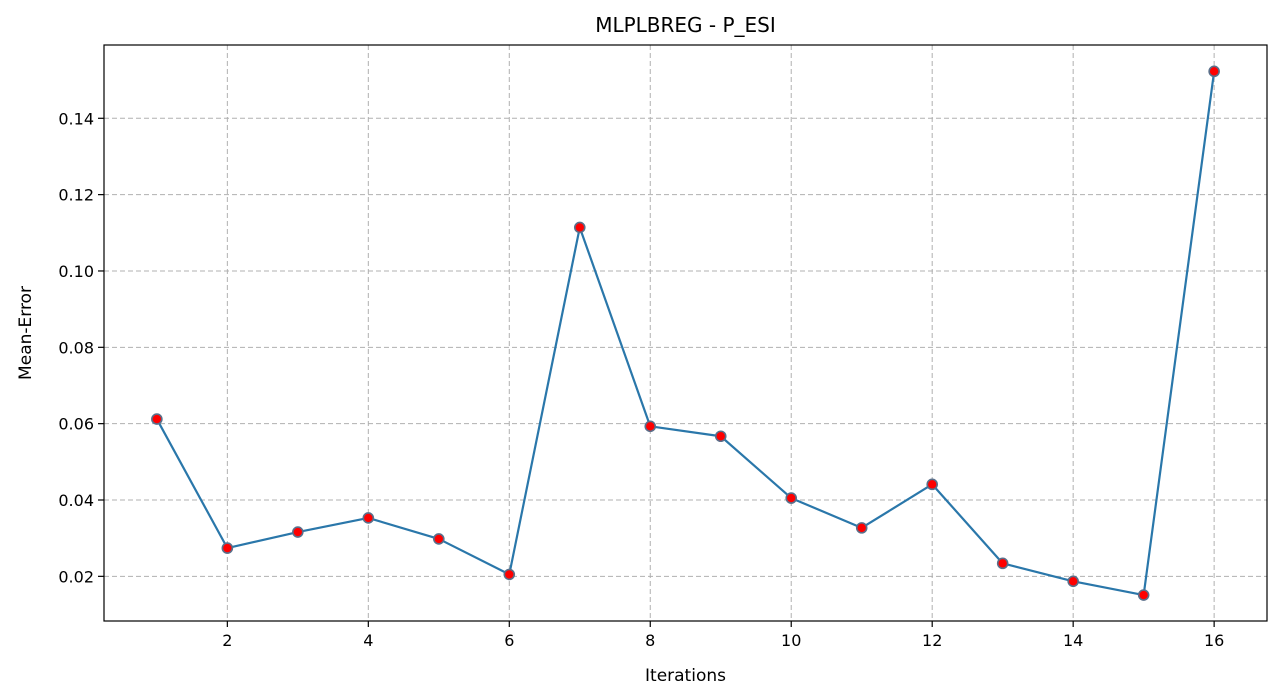 Image resolution: width=1281 pixels, height=700 pixels. I want to click on y-tick-label: 0.04, so click(76, 500).